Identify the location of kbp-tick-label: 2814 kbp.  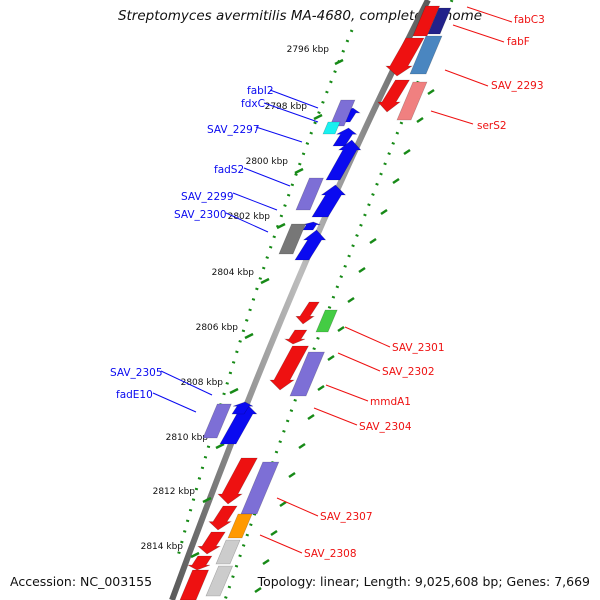
(162, 547).